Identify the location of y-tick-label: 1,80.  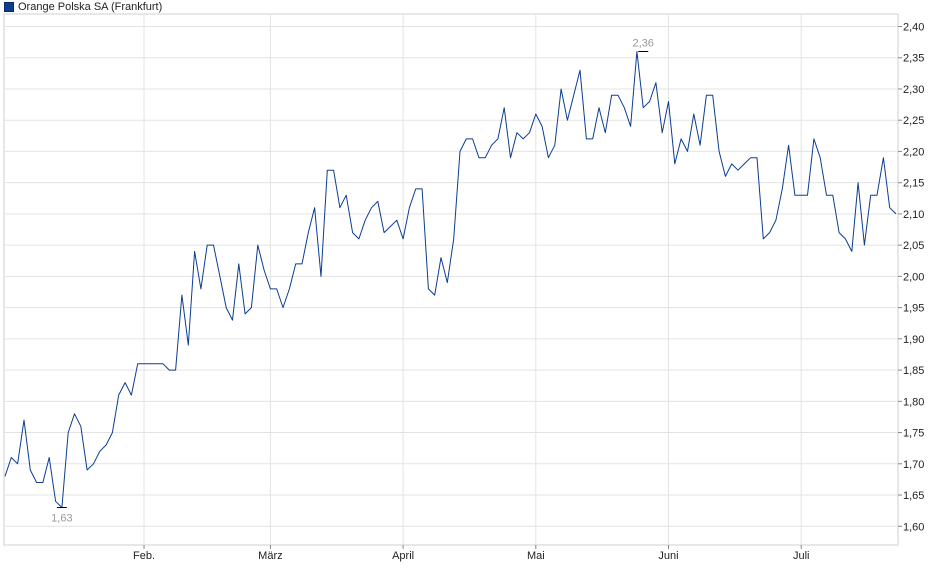
(913, 402).